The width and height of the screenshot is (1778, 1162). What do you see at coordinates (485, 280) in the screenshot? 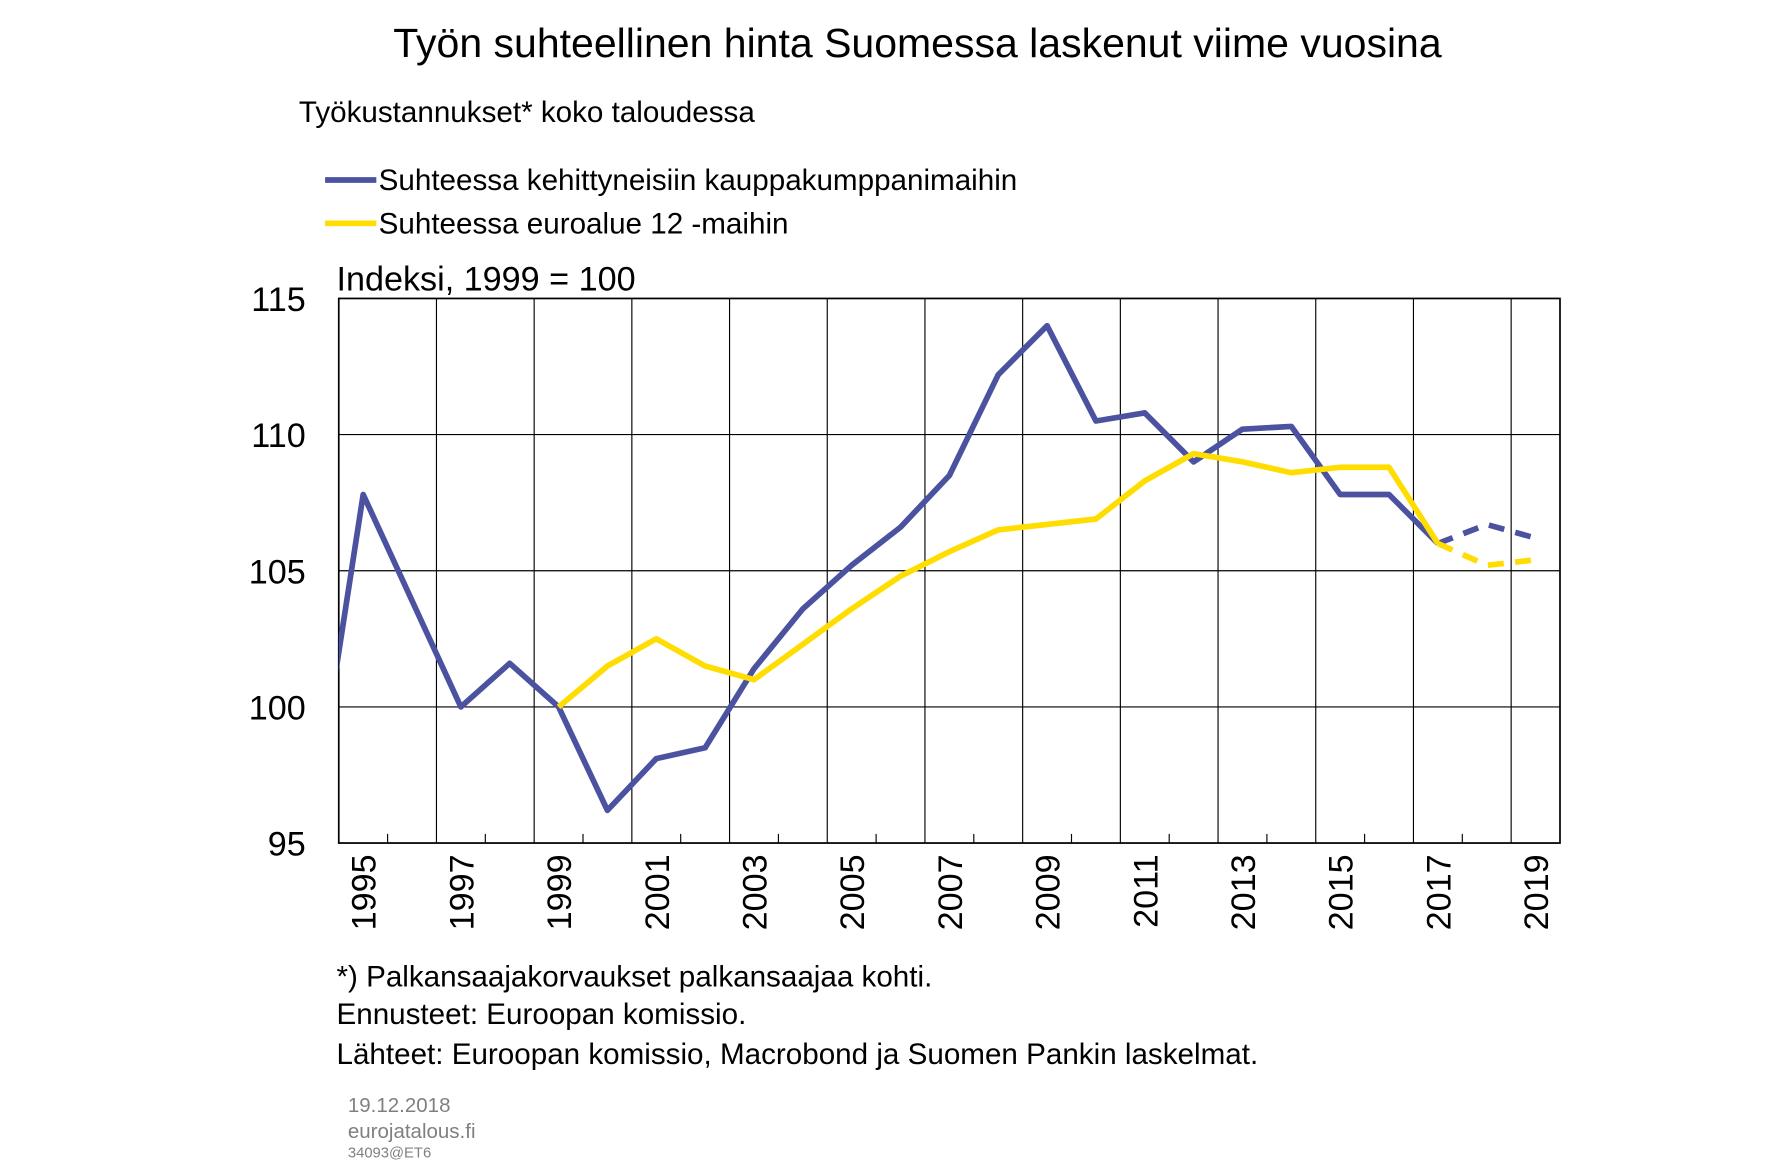
I see `y-axis-label: Indeksi, 1999 = 100` at bounding box center [485, 280].